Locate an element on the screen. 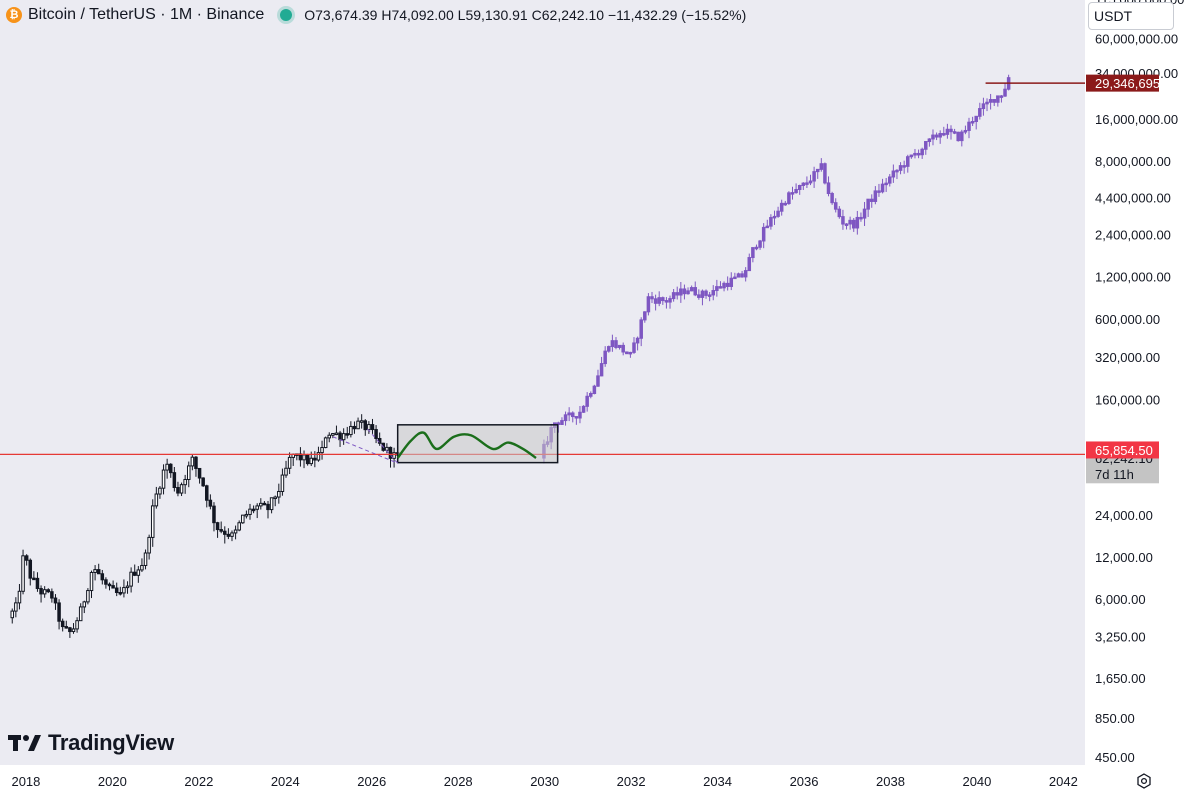 The height and width of the screenshot is (794, 1200). symbol-title: Bitcoin / TetherUS · 1M · Binance is located at coordinates (146, 14).